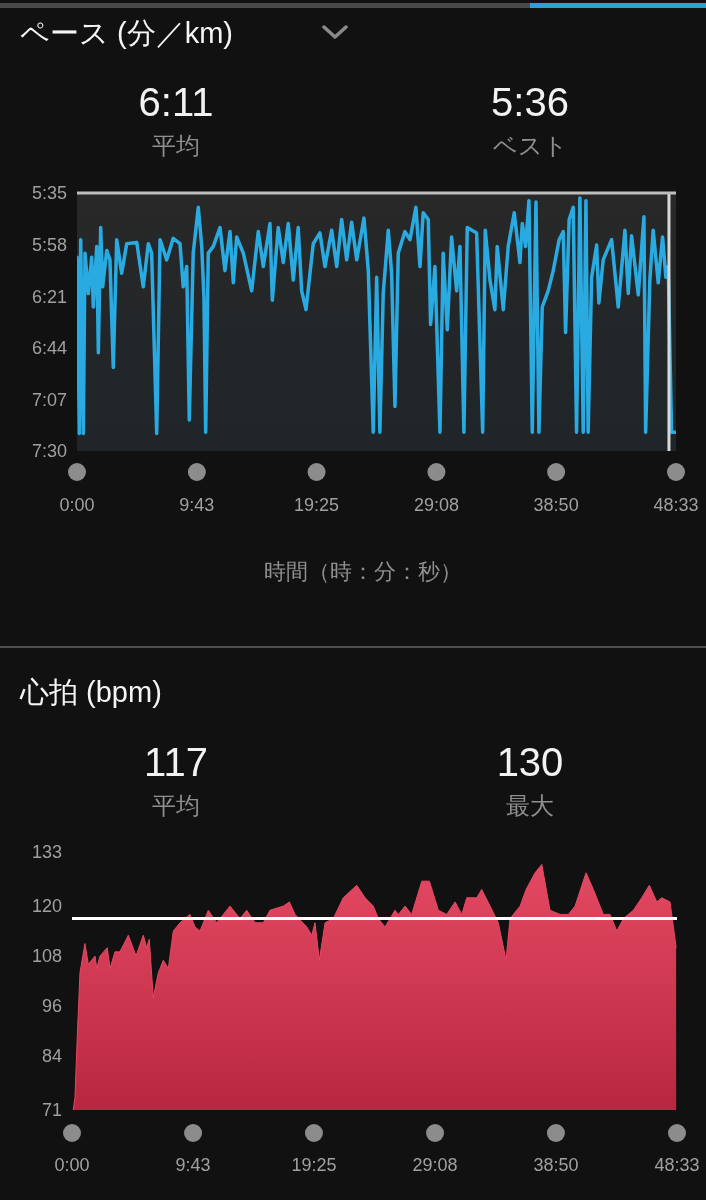  Describe the element at coordinates (49, 296) in the screenshot. I see `y-tick-label: 6:21` at that location.